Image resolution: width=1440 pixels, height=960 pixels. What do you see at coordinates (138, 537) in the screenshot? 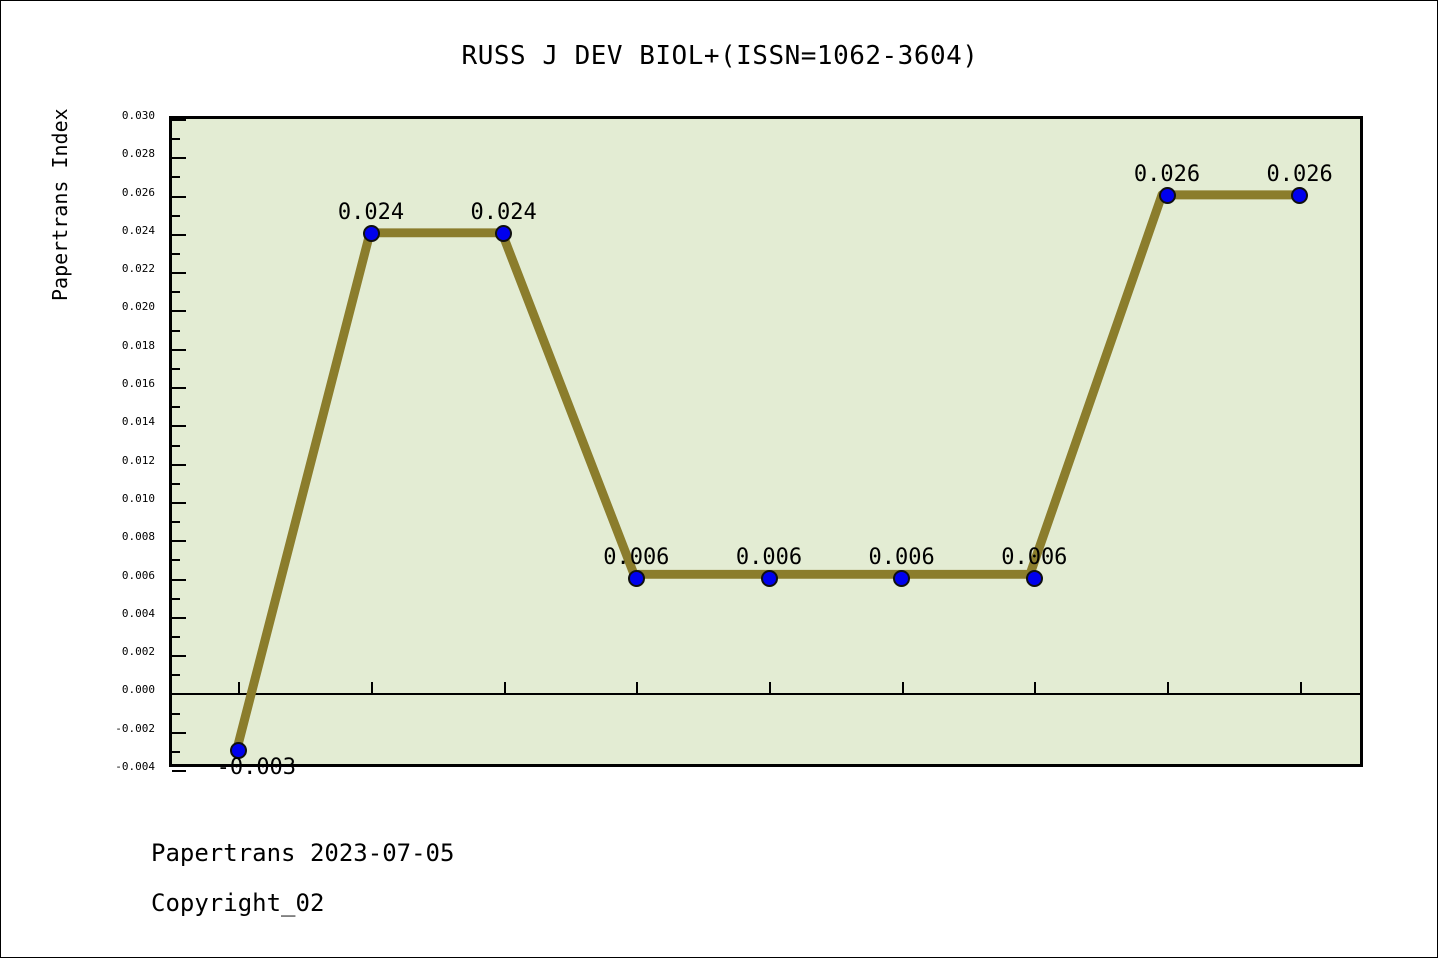
I see `y-tick-label: 0.008` at bounding box center [138, 537].